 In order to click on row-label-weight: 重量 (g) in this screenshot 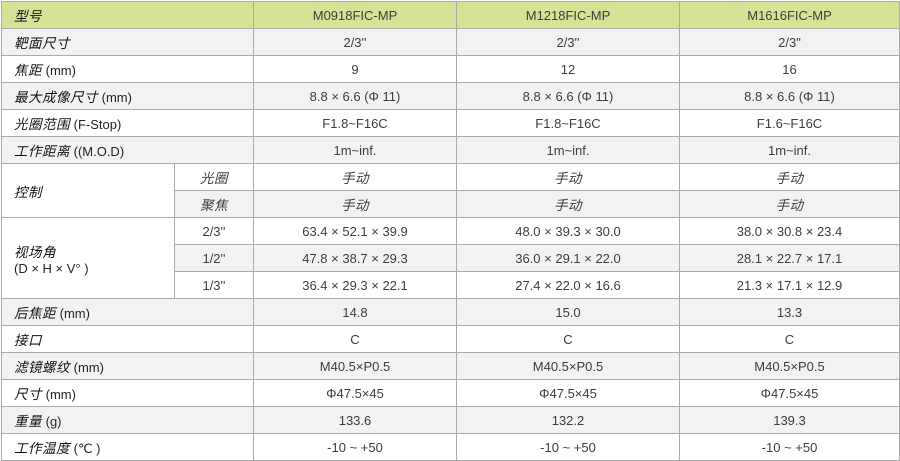, I will do `click(127, 420)`.